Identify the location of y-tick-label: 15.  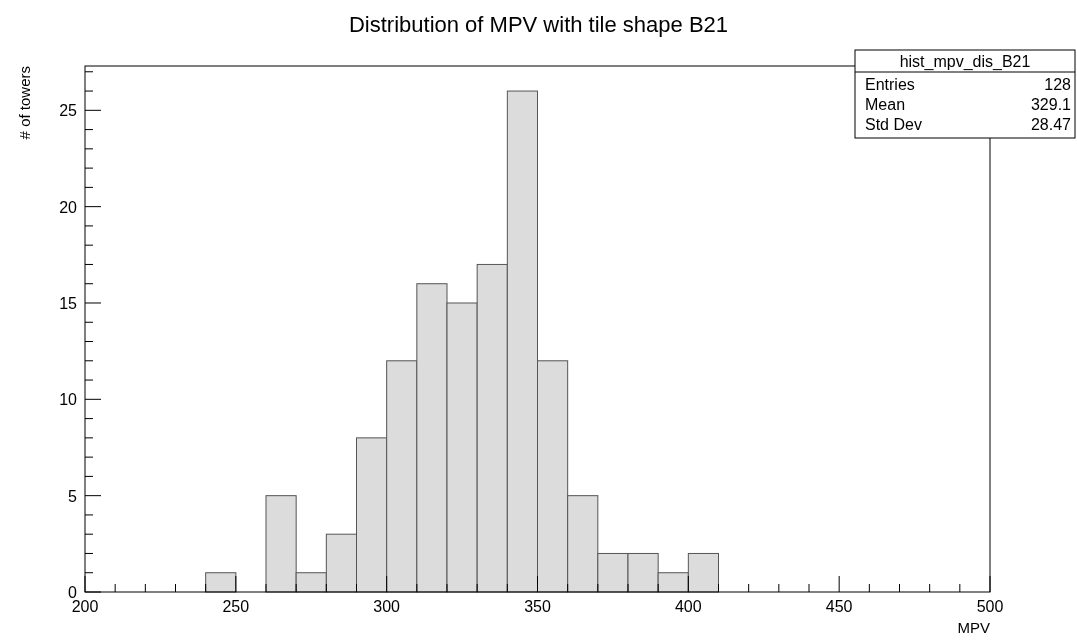
(68, 303).